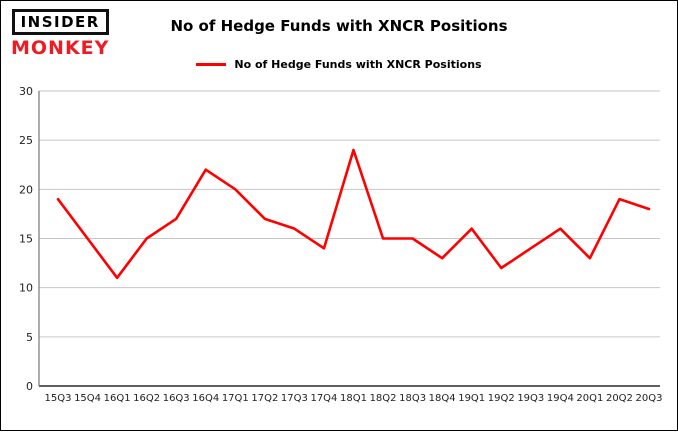 Image resolution: width=678 pixels, height=432 pixels. Describe the element at coordinates (339, 26) in the screenshot. I see `chart-title: No of Hedge Funds with XNCR Positions` at that location.